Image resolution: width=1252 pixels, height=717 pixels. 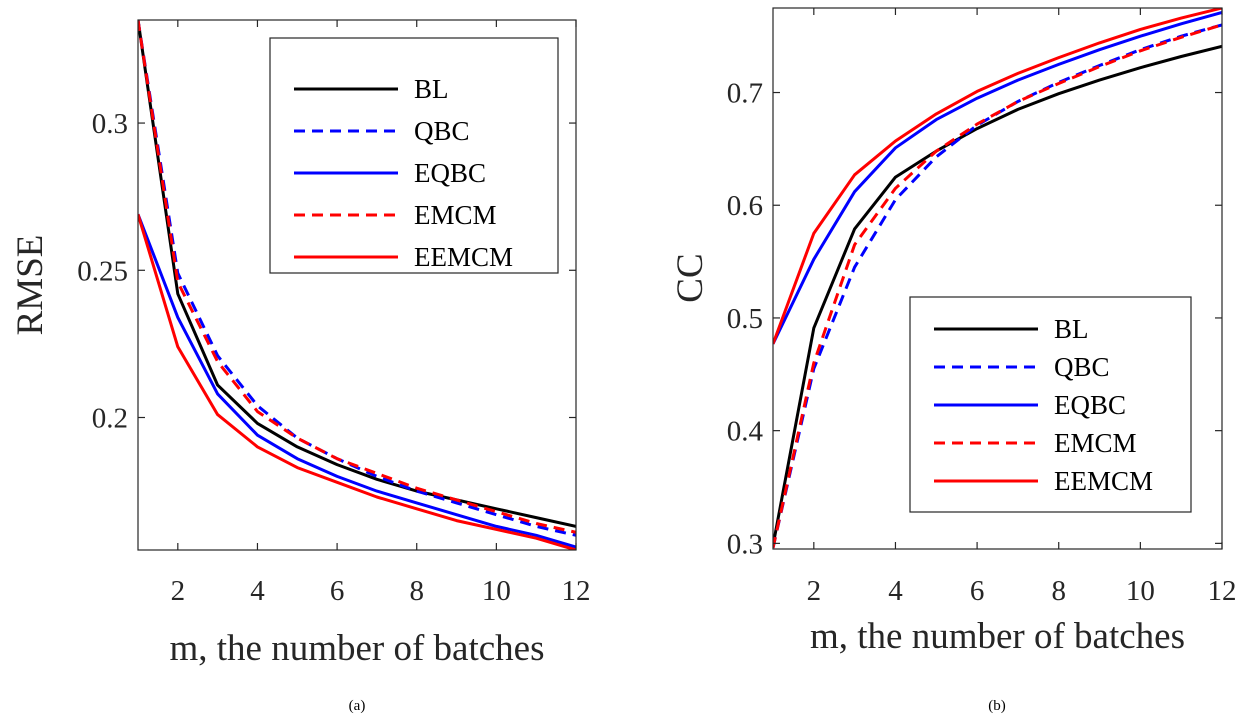 What do you see at coordinates (690, 277) in the screenshot?
I see `y-axis-label: CC` at bounding box center [690, 277].